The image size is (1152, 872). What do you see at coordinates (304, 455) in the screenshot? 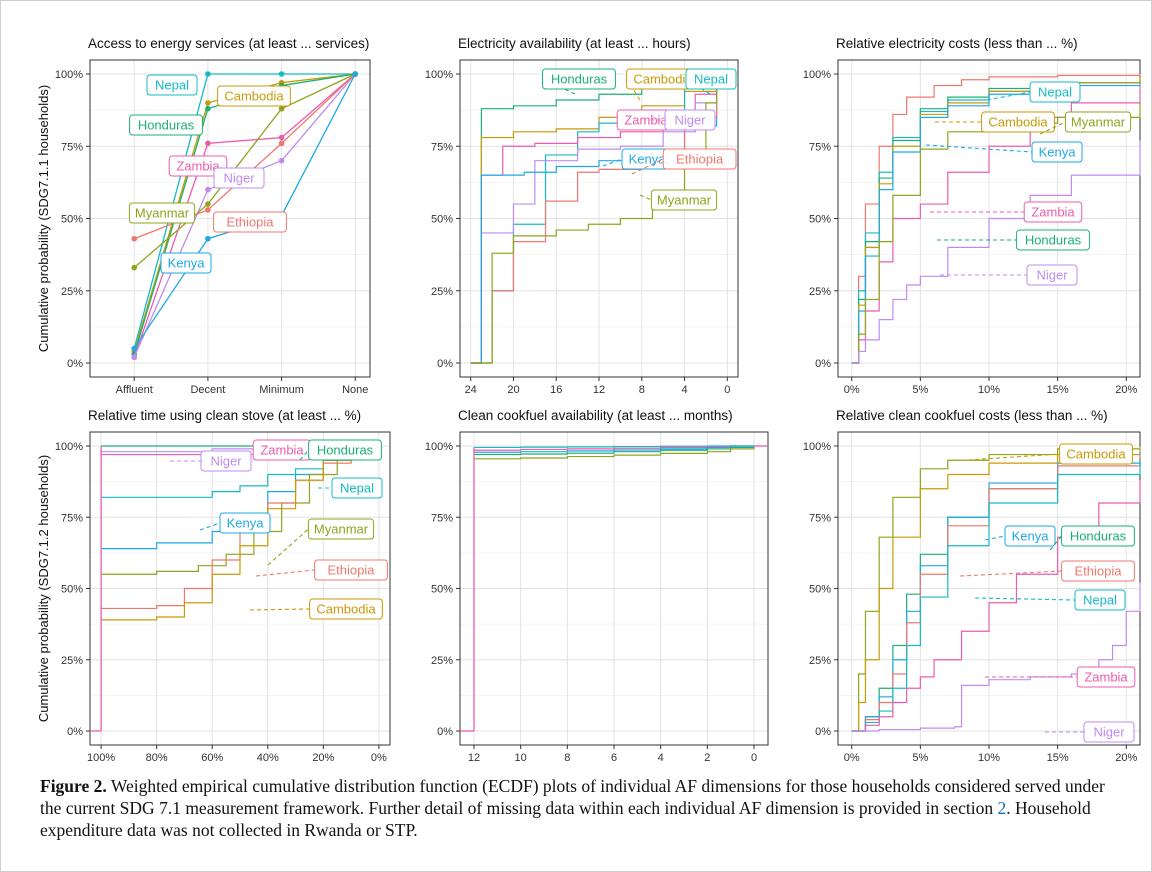
I see `label-leader-honduras` at bounding box center [304, 455].